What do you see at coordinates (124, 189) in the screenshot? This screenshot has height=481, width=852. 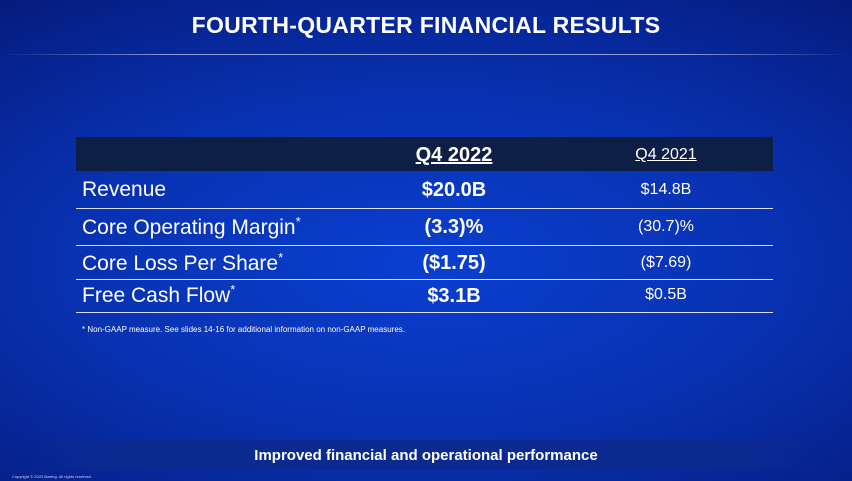 I see `row-label: Revenue` at bounding box center [124, 189].